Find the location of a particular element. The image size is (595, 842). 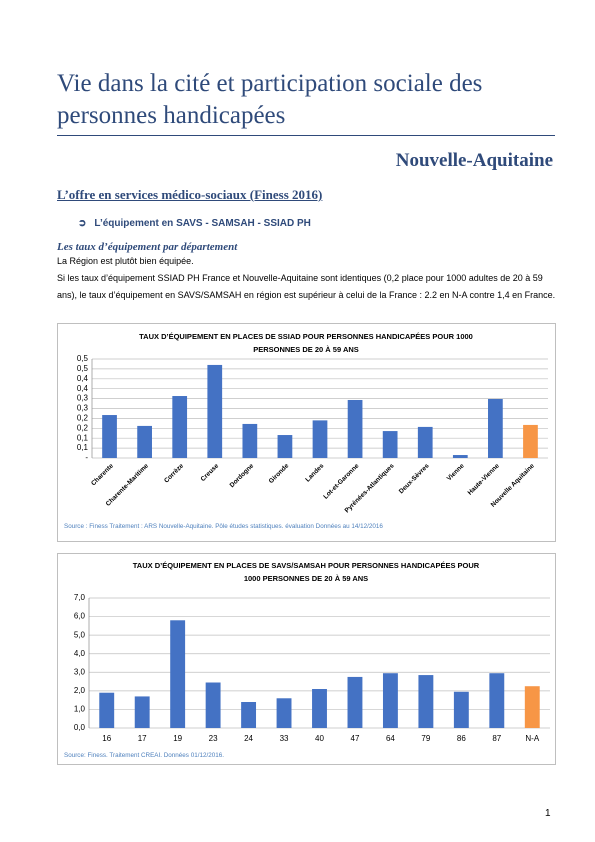

y-tick-label: 6,0 is located at coordinates (80, 616).